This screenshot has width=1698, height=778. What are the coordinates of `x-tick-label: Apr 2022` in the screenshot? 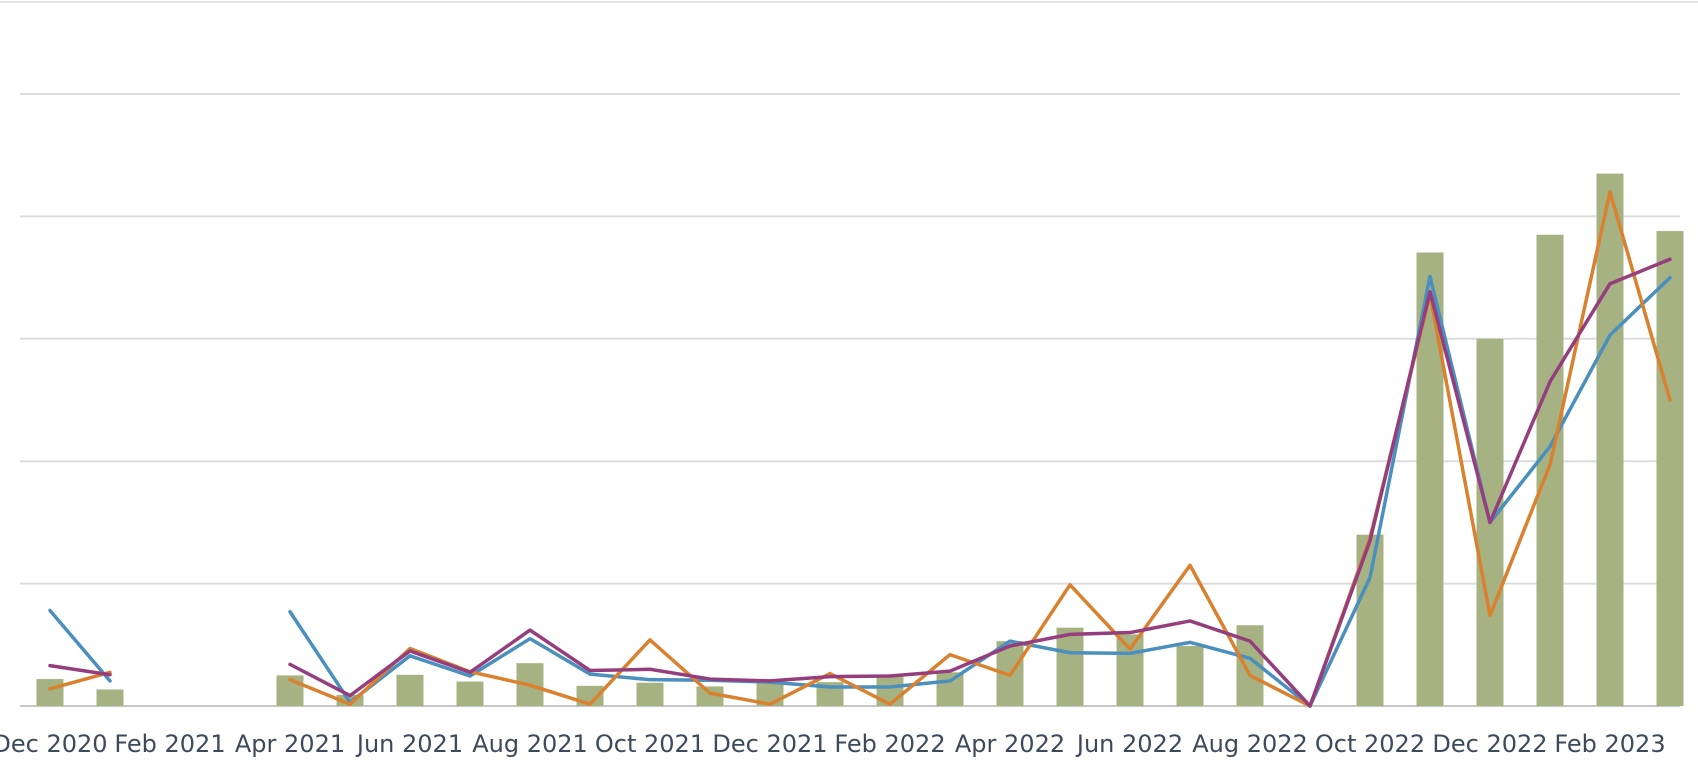 It's located at (1010, 744).